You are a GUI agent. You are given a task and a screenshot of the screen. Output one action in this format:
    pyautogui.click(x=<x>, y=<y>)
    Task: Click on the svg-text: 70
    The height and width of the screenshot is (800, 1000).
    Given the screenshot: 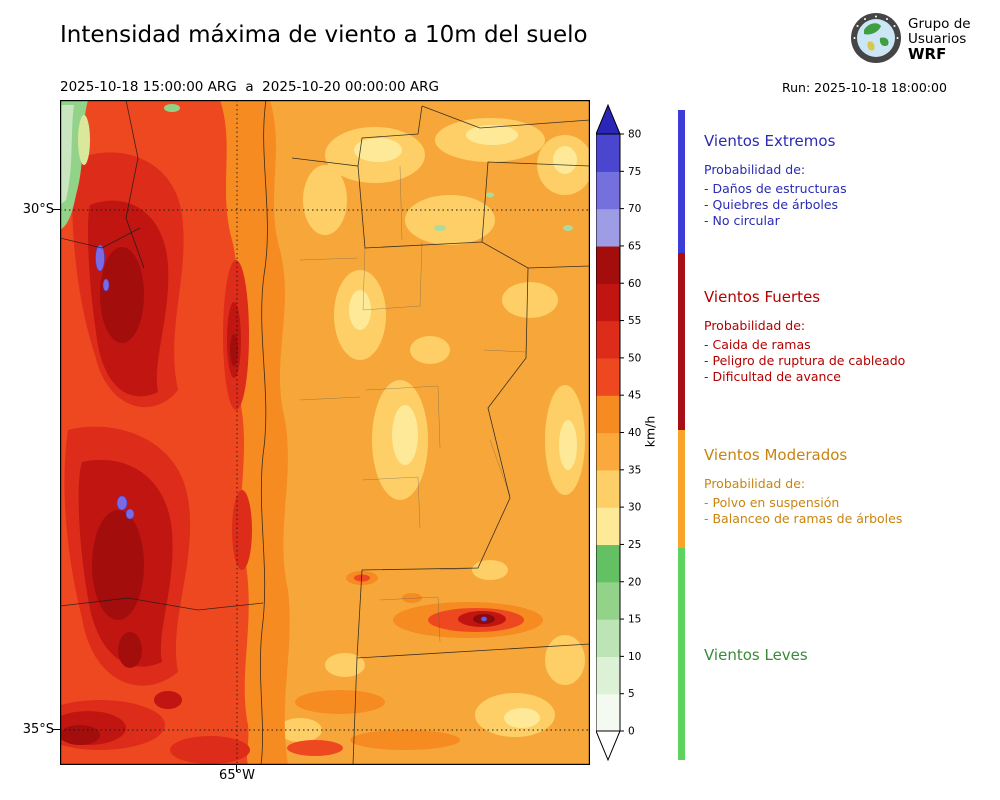 What is the action you would take?
    pyautogui.click(x=634, y=209)
    